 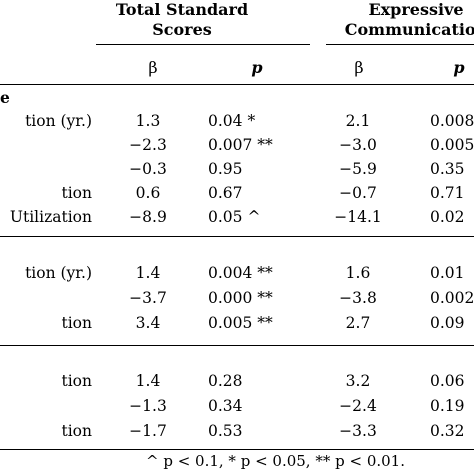 I want to click on table-bottom-rule, so click(x=237, y=449).